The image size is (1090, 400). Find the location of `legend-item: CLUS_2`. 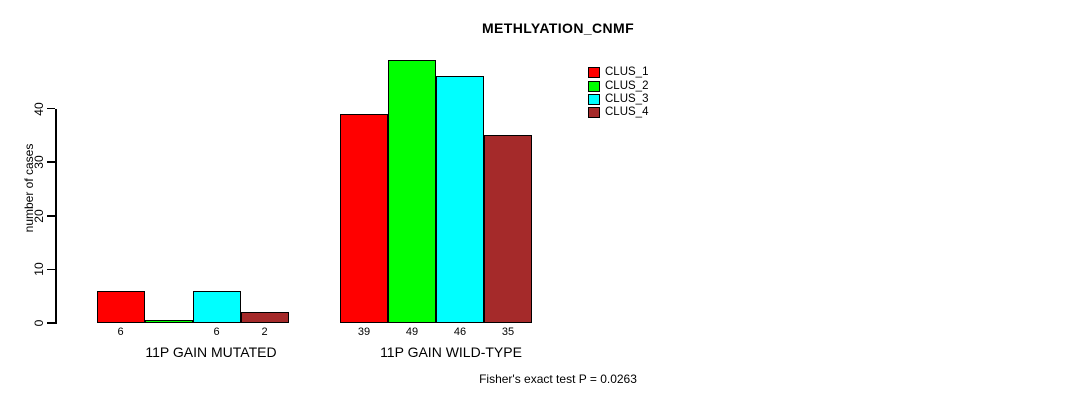

legend-item: CLUS_2 is located at coordinates (618, 85).